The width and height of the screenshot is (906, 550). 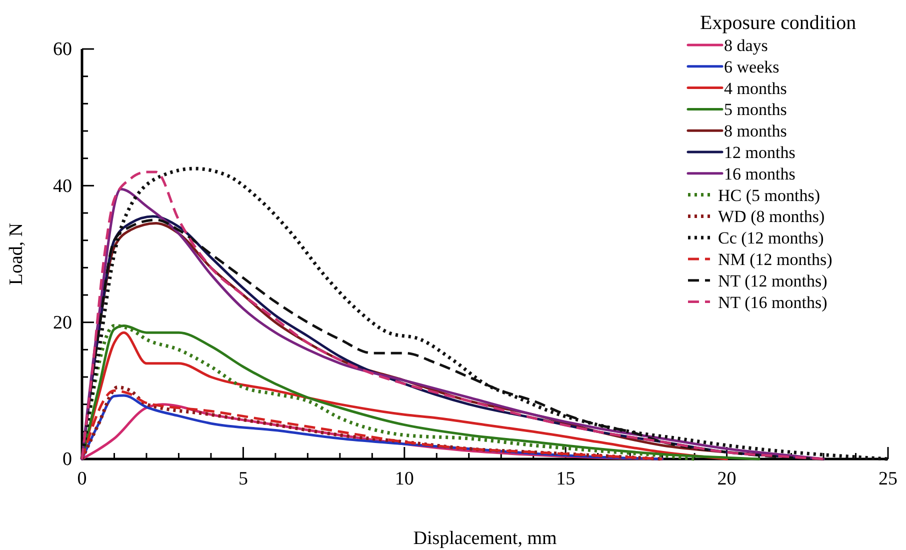 I want to click on x-tick-label: 0, so click(x=82, y=479).